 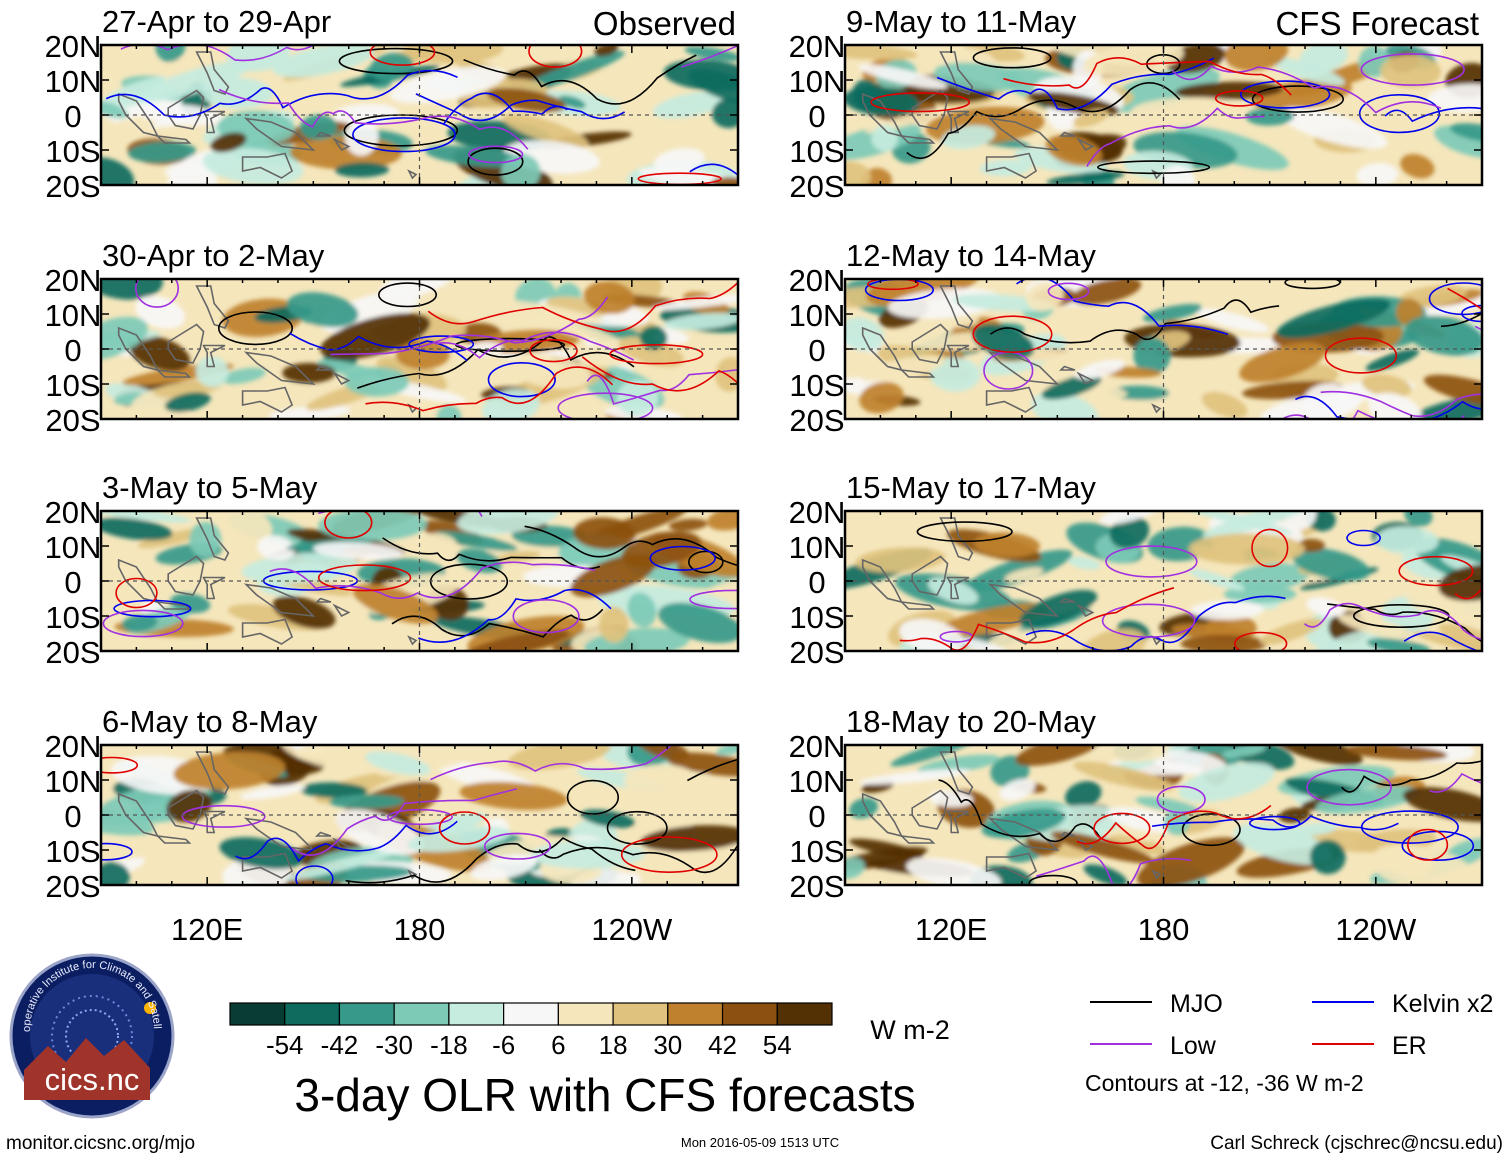 I want to click on panel-period: 12-May to 14-May, so click(x=971, y=255).